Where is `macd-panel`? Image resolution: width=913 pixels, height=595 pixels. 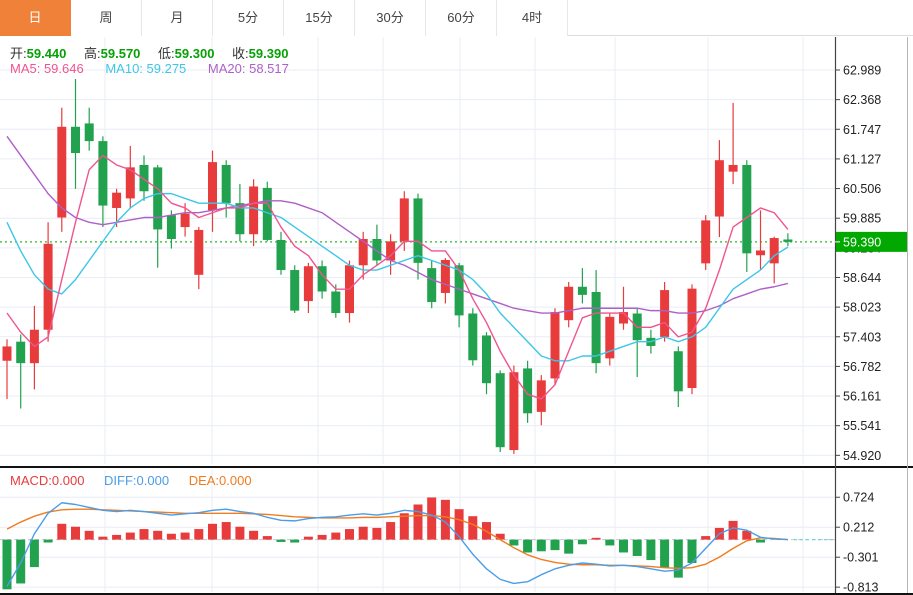
macd-panel is located at coordinates (417, 543).